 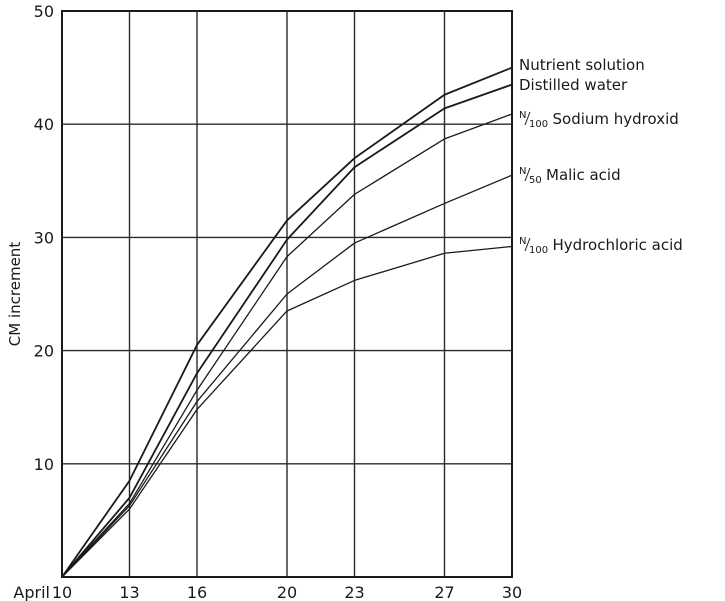 I want to click on x-tick-label: 27, so click(x=444, y=592).